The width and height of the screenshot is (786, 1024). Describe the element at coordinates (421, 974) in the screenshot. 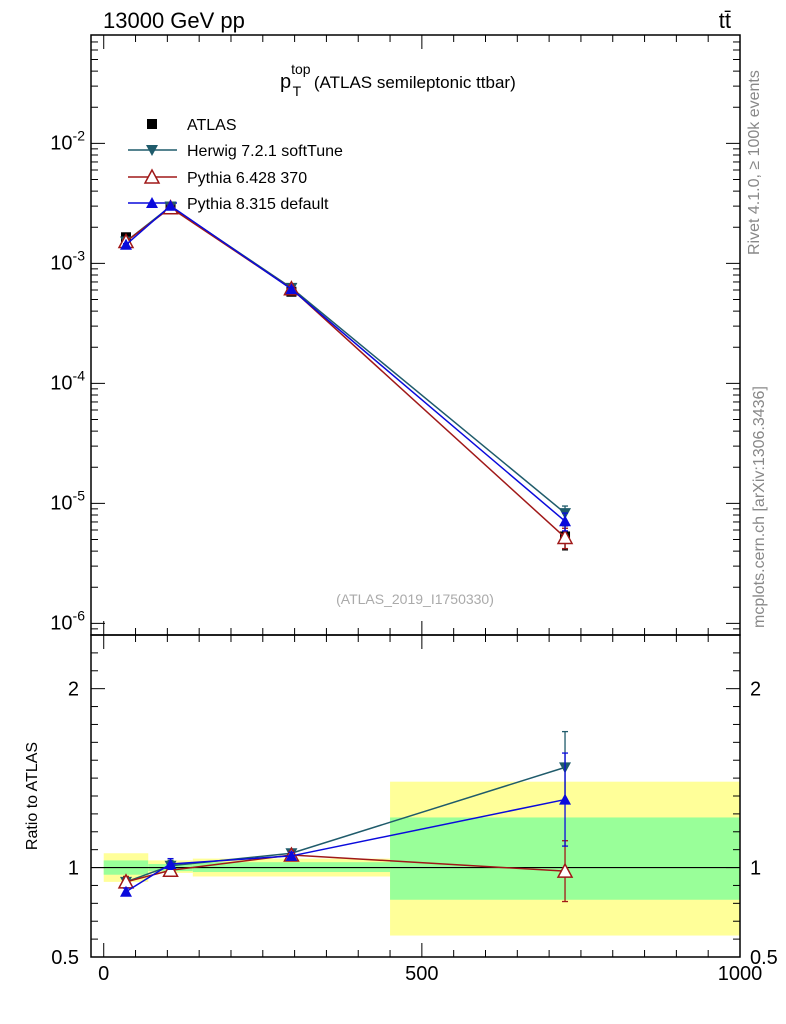

I see `ratio-x-tick-label: 500` at that location.